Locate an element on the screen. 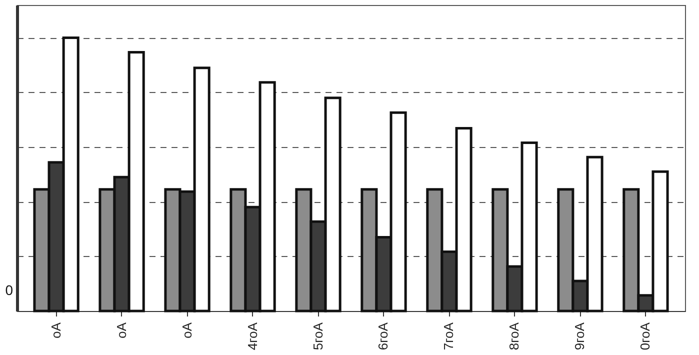 The image size is (699, 355). x-tick-label: 0гоА is located at coordinates (645, 336).